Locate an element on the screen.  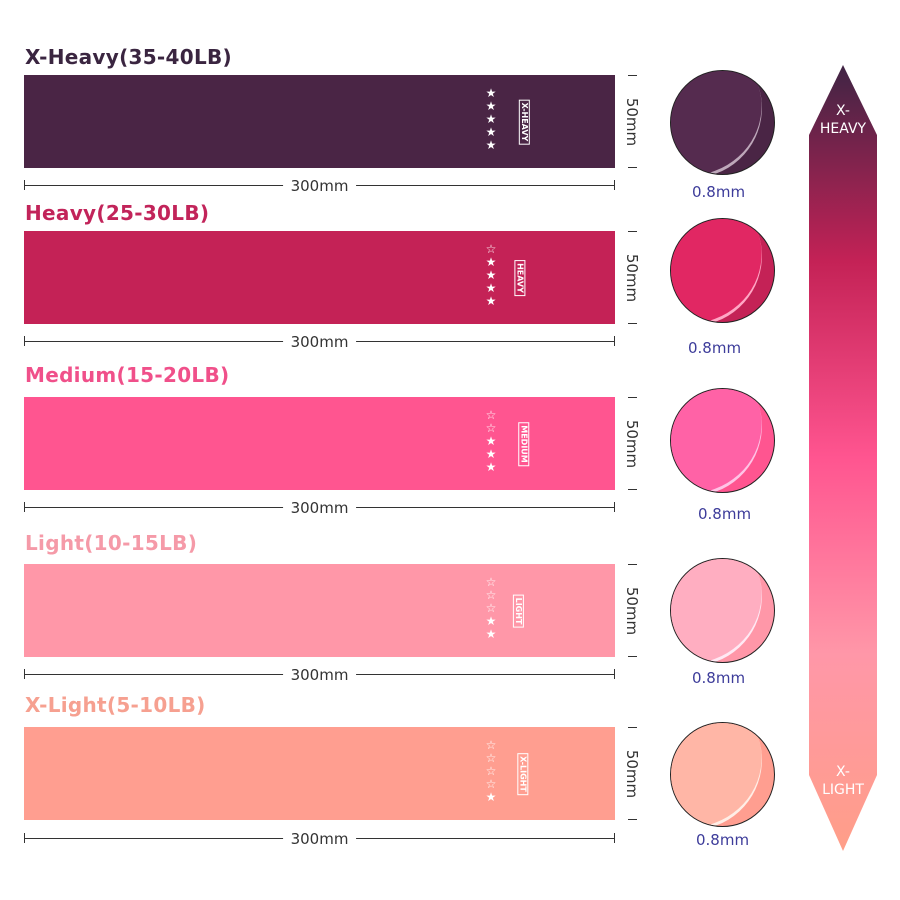
level-tag: X-LIGHT is located at coordinates (523, 773).